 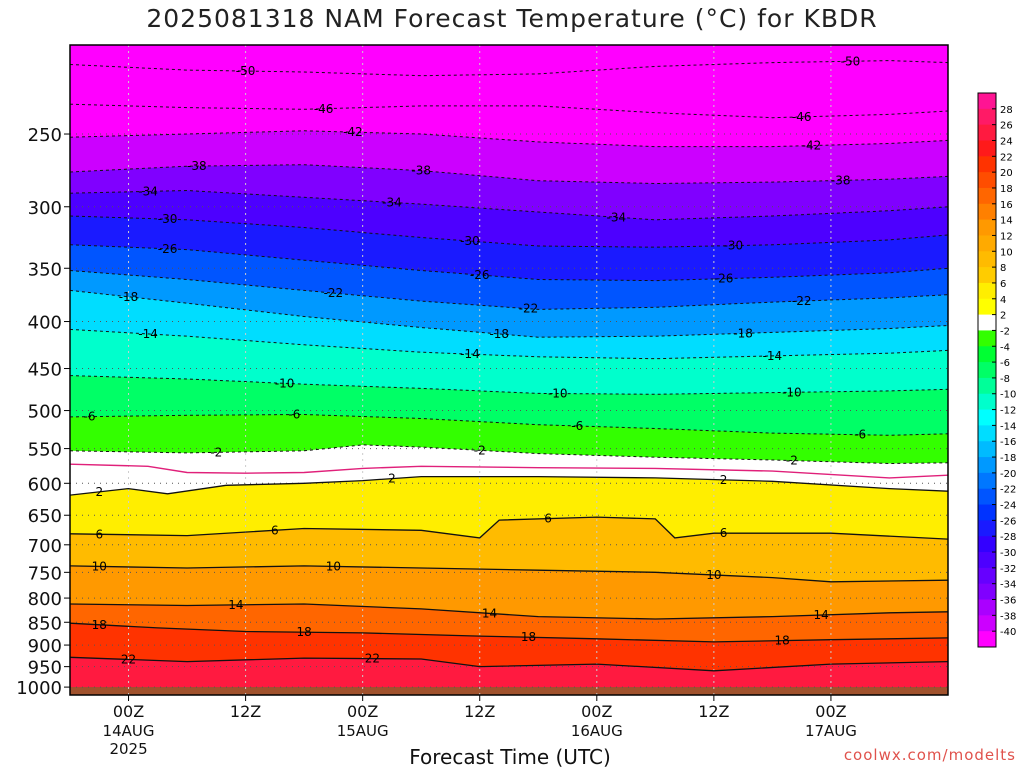 What do you see at coordinates (45, 484) in the screenshot?
I see `y-tick-label-7: 600` at bounding box center [45, 484].